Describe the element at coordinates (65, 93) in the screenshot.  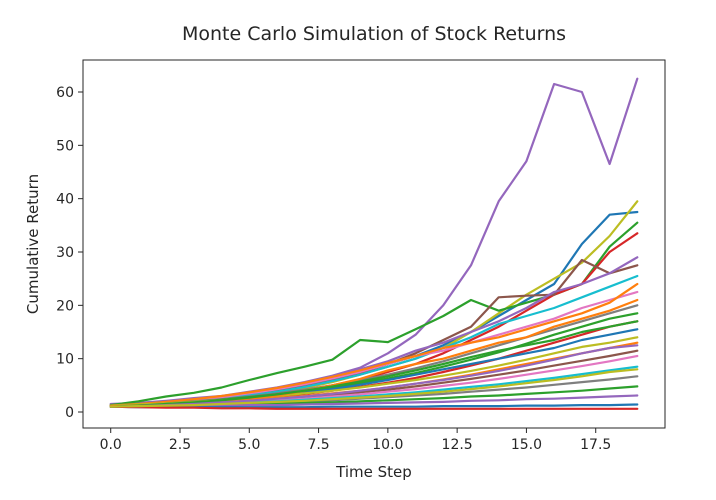
I see `y-tick-label: 60` at that location.